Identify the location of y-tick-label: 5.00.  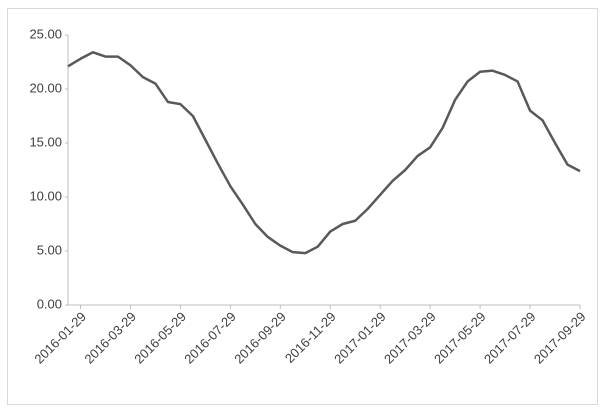
(49, 249).